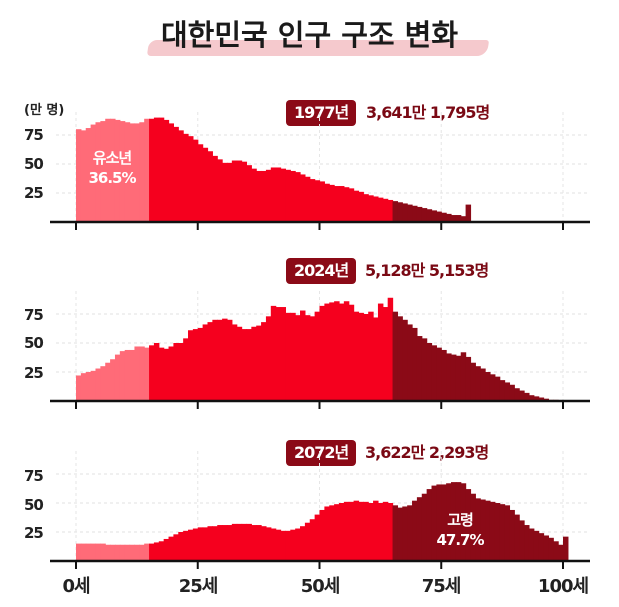  Describe the element at coordinates (309, 33) in the screenshot. I see `title-area: 대한민국 인구 구조 변화` at that location.